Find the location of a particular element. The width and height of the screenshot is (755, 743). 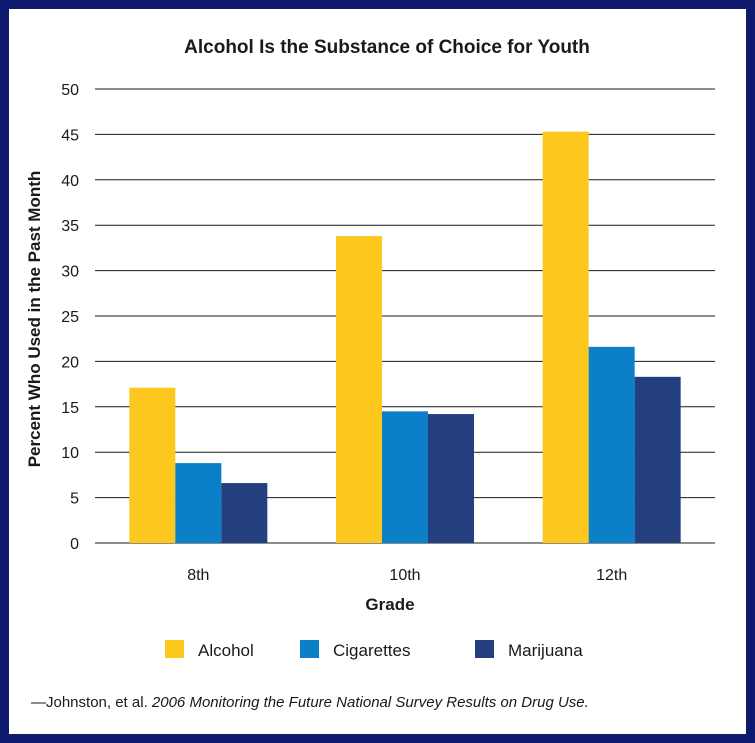

y-tick-label: 15 is located at coordinates (70, 408).